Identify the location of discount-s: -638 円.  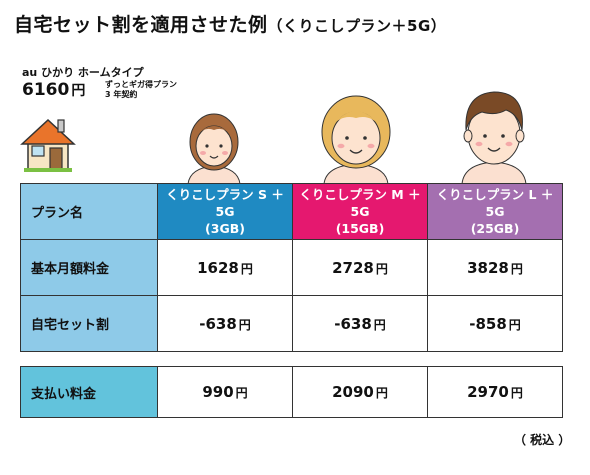
(225, 323).